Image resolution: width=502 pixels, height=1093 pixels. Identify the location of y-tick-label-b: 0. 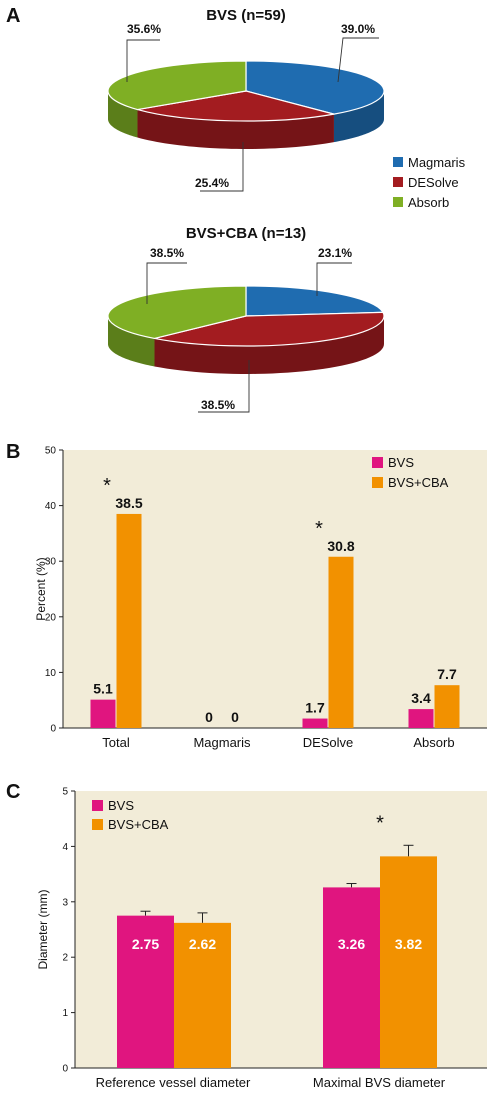
(53, 729).